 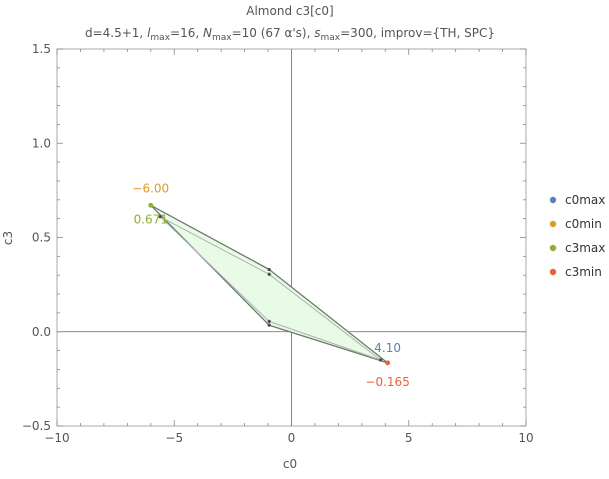 I want to click on label-c3min: −0.165, so click(x=387, y=382).